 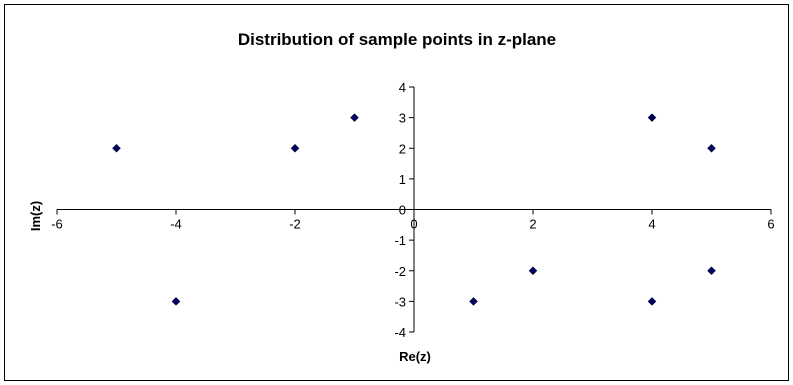 I want to click on y-tick-label: 1, so click(x=402, y=179).